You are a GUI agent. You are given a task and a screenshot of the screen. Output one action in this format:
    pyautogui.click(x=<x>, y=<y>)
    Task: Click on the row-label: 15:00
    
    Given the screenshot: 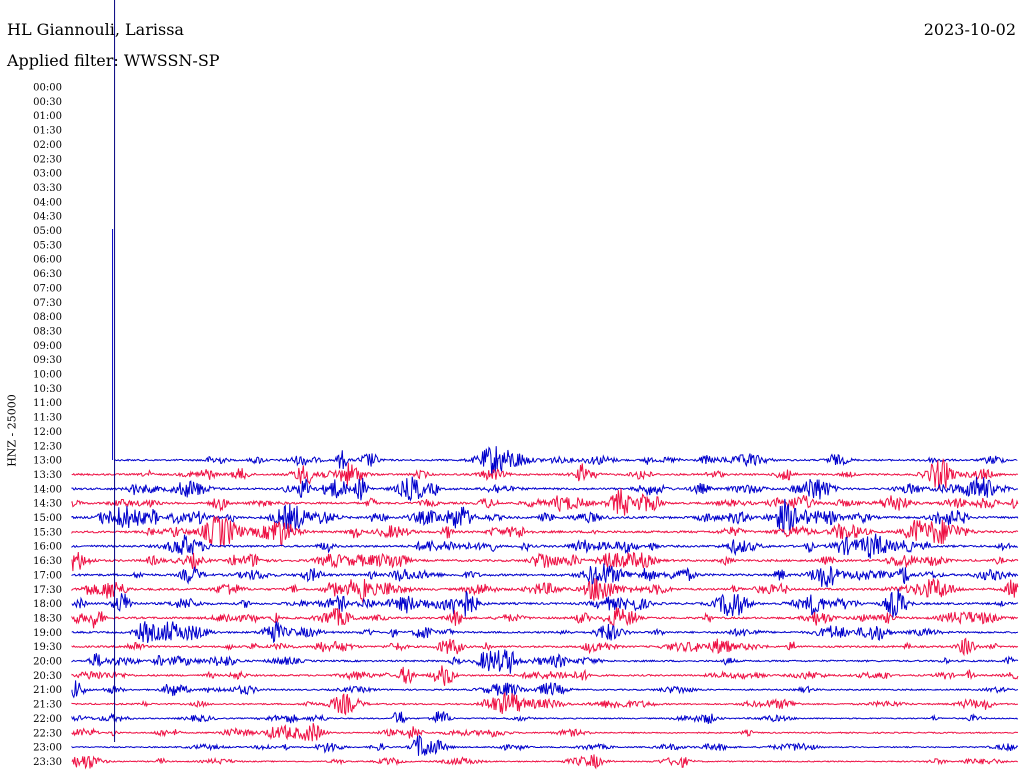 What is the action you would take?
    pyautogui.click(x=47, y=518)
    